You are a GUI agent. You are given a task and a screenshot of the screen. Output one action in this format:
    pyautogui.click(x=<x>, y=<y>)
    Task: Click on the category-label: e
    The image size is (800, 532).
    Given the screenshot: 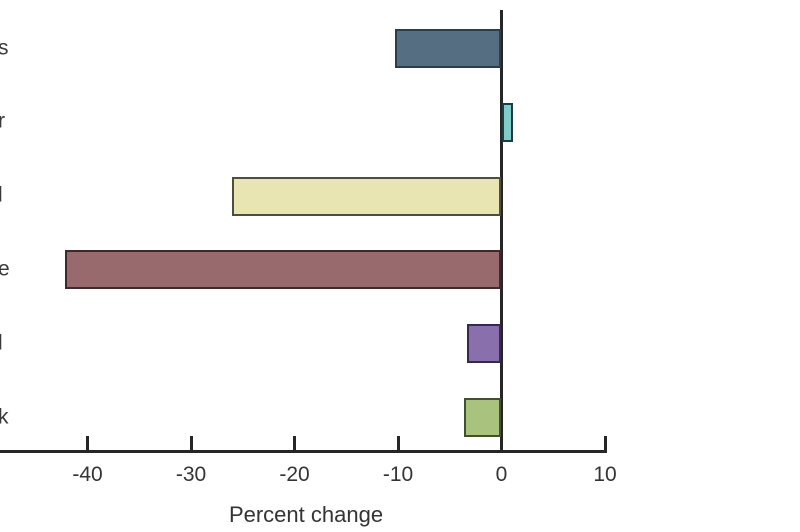 What is the action you would take?
    pyautogui.click(x=5, y=269)
    